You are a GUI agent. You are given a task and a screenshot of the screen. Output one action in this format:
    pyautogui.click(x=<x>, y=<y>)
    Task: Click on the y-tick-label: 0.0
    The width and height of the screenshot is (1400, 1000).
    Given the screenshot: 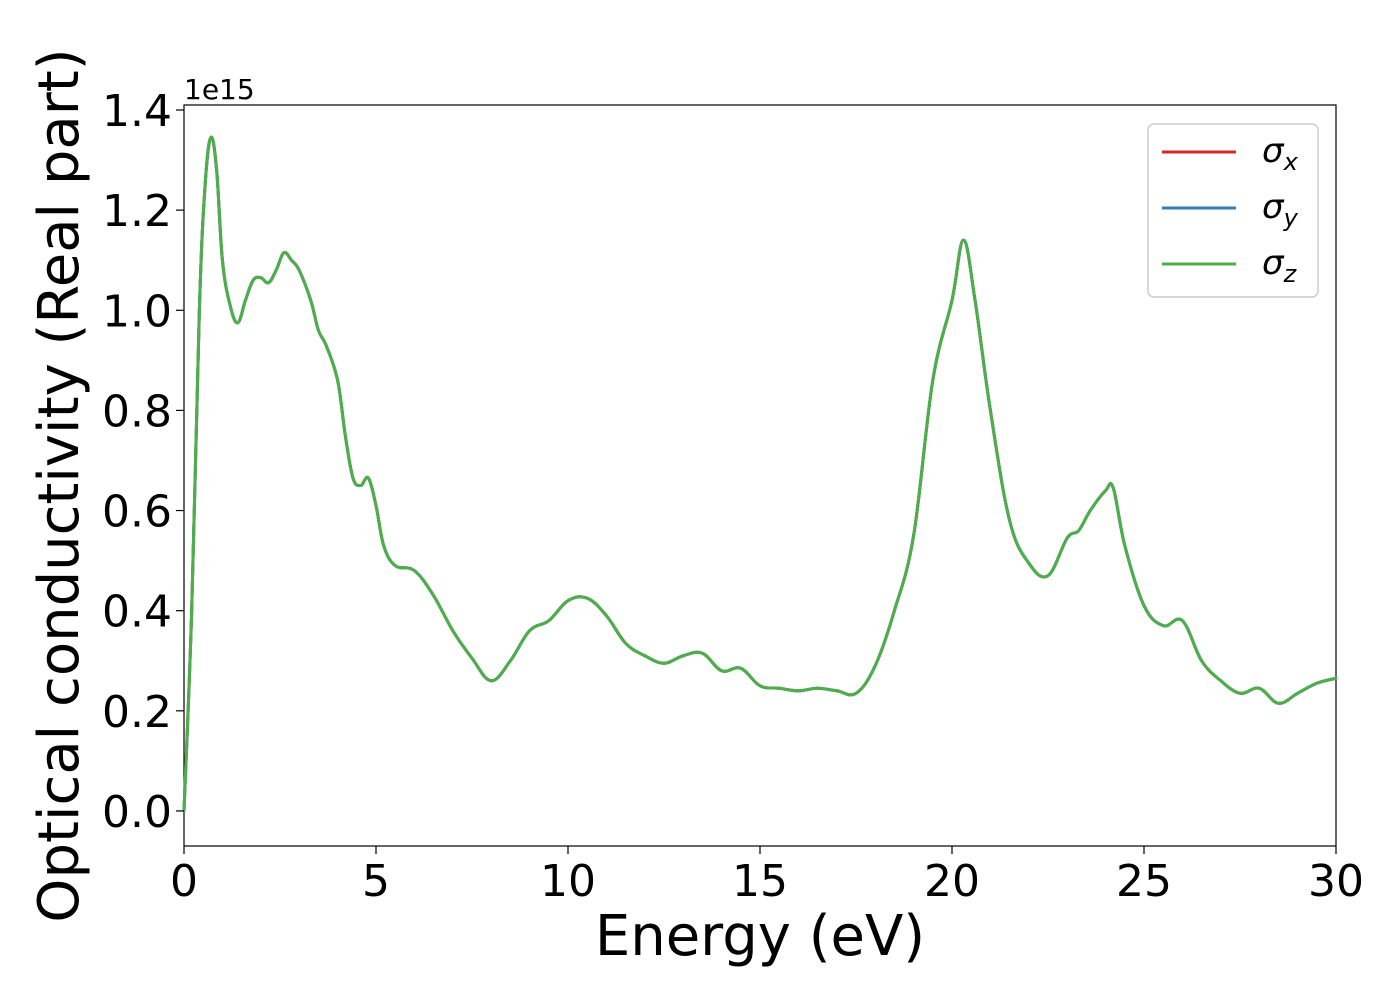 What is the action you would take?
    pyautogui.click(x=137, y=812)
    